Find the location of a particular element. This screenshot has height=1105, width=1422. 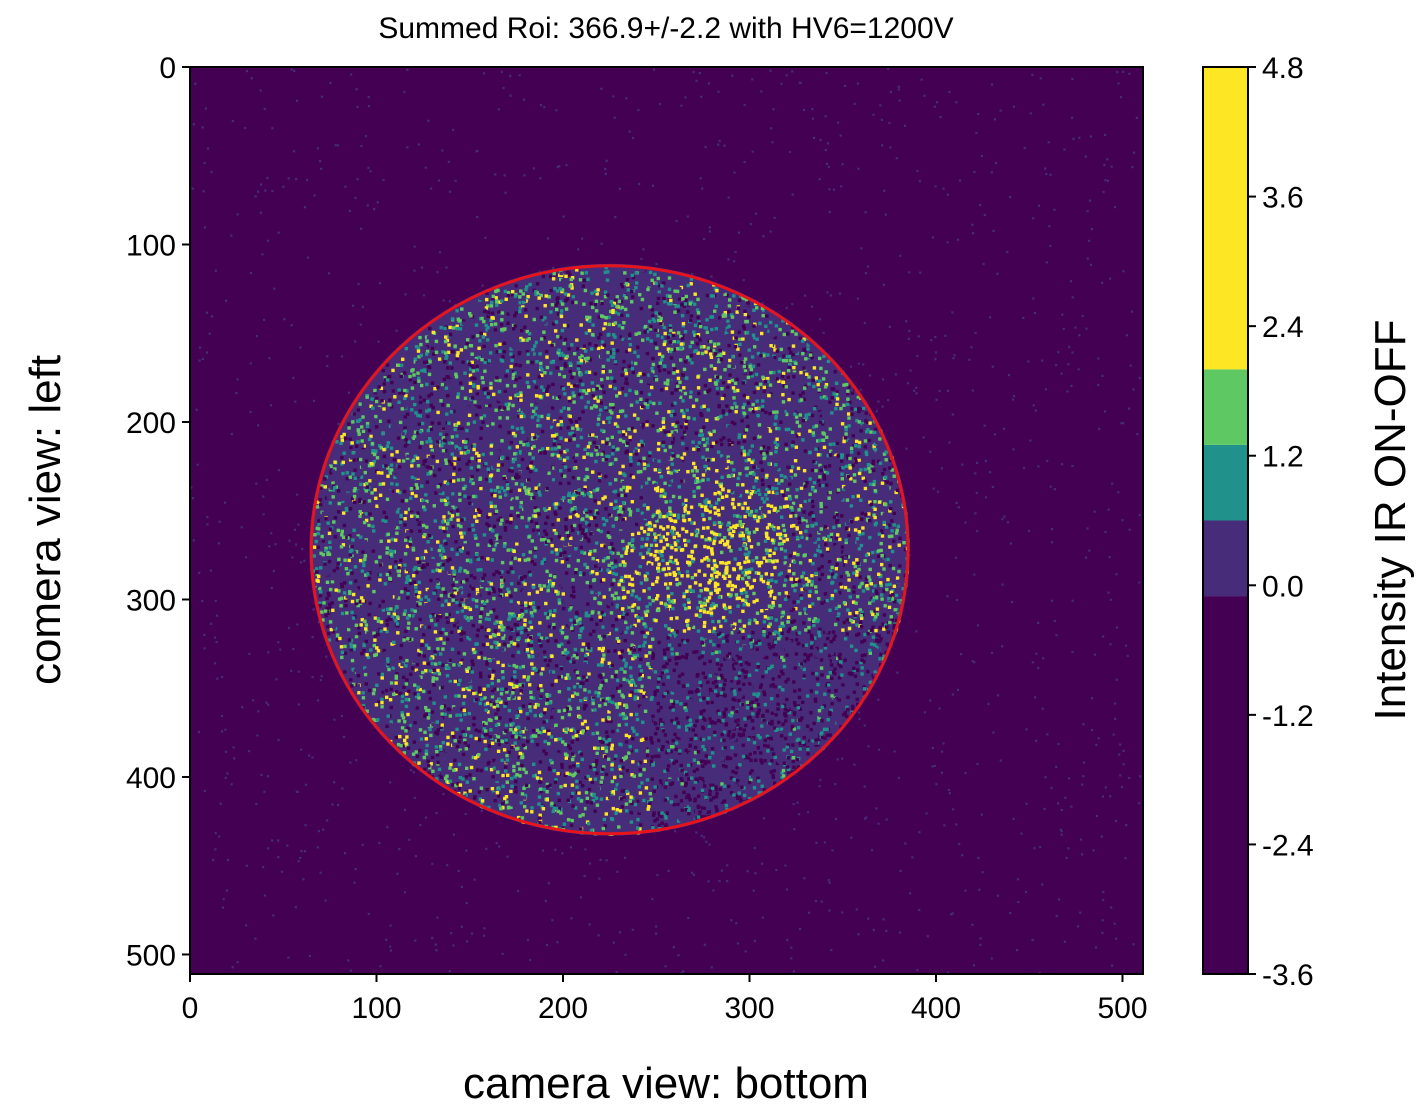

chart-title: Summed Roi: 366.9+/-2.2 with HV6=1200V is located at coordinates (665, 28).